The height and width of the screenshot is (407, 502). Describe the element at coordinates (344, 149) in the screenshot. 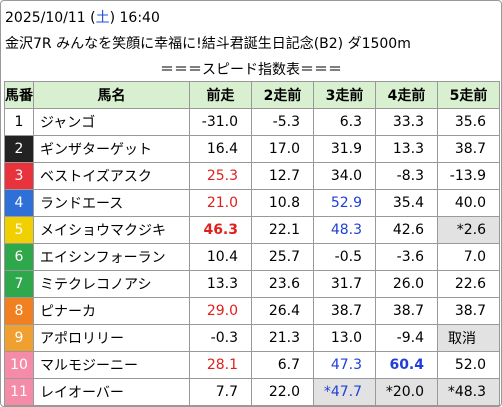

I see `index-value: 31.9` at that location.